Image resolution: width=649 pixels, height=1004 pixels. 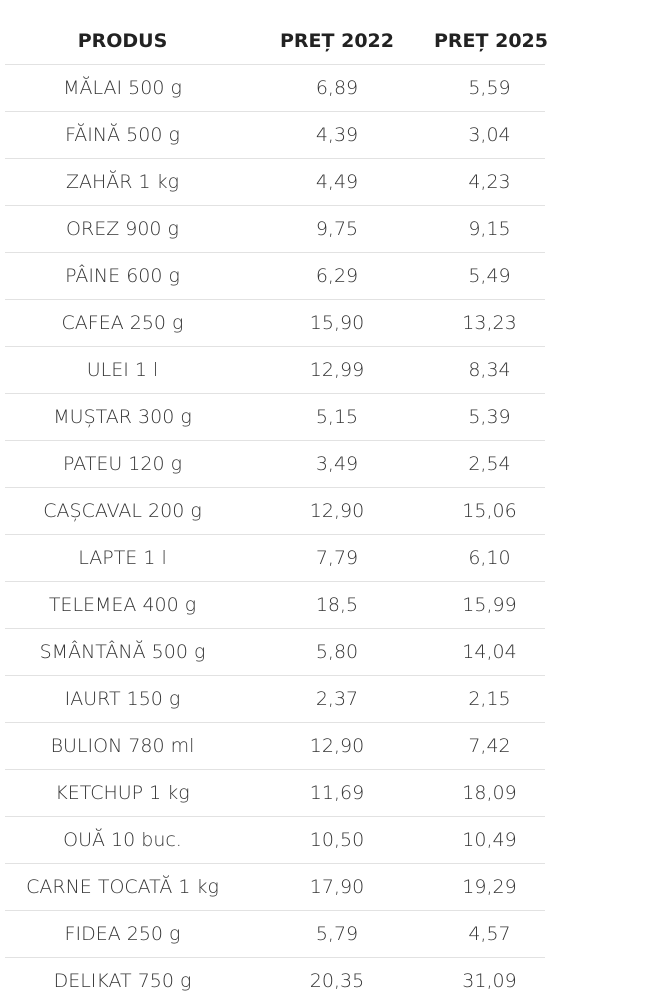 I want to click on price-cell: 17,90, so click(x=337, y=887).